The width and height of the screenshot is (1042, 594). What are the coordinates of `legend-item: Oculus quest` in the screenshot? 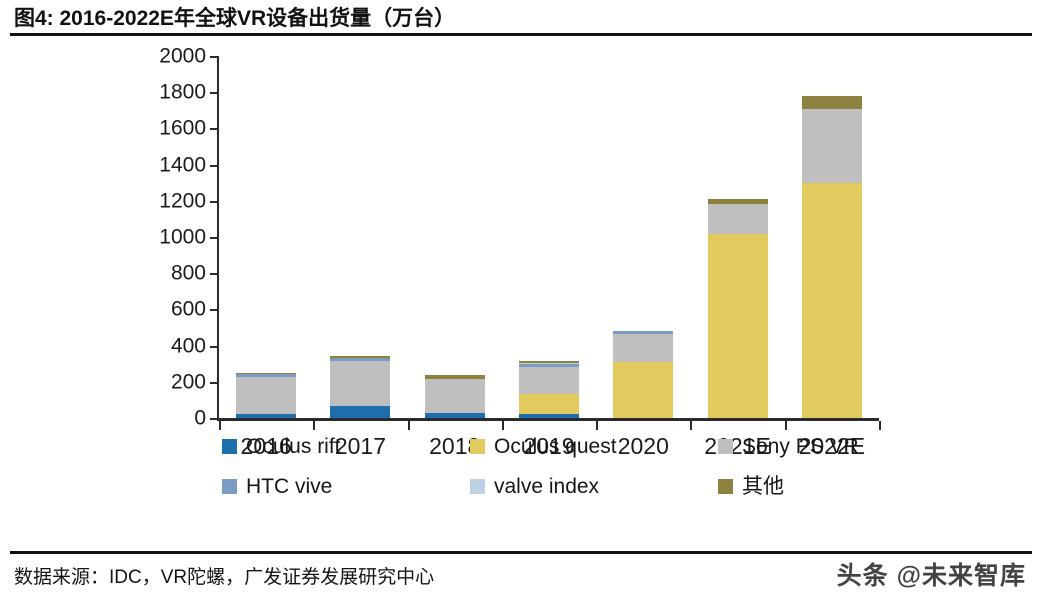 It's located at (543, 446).